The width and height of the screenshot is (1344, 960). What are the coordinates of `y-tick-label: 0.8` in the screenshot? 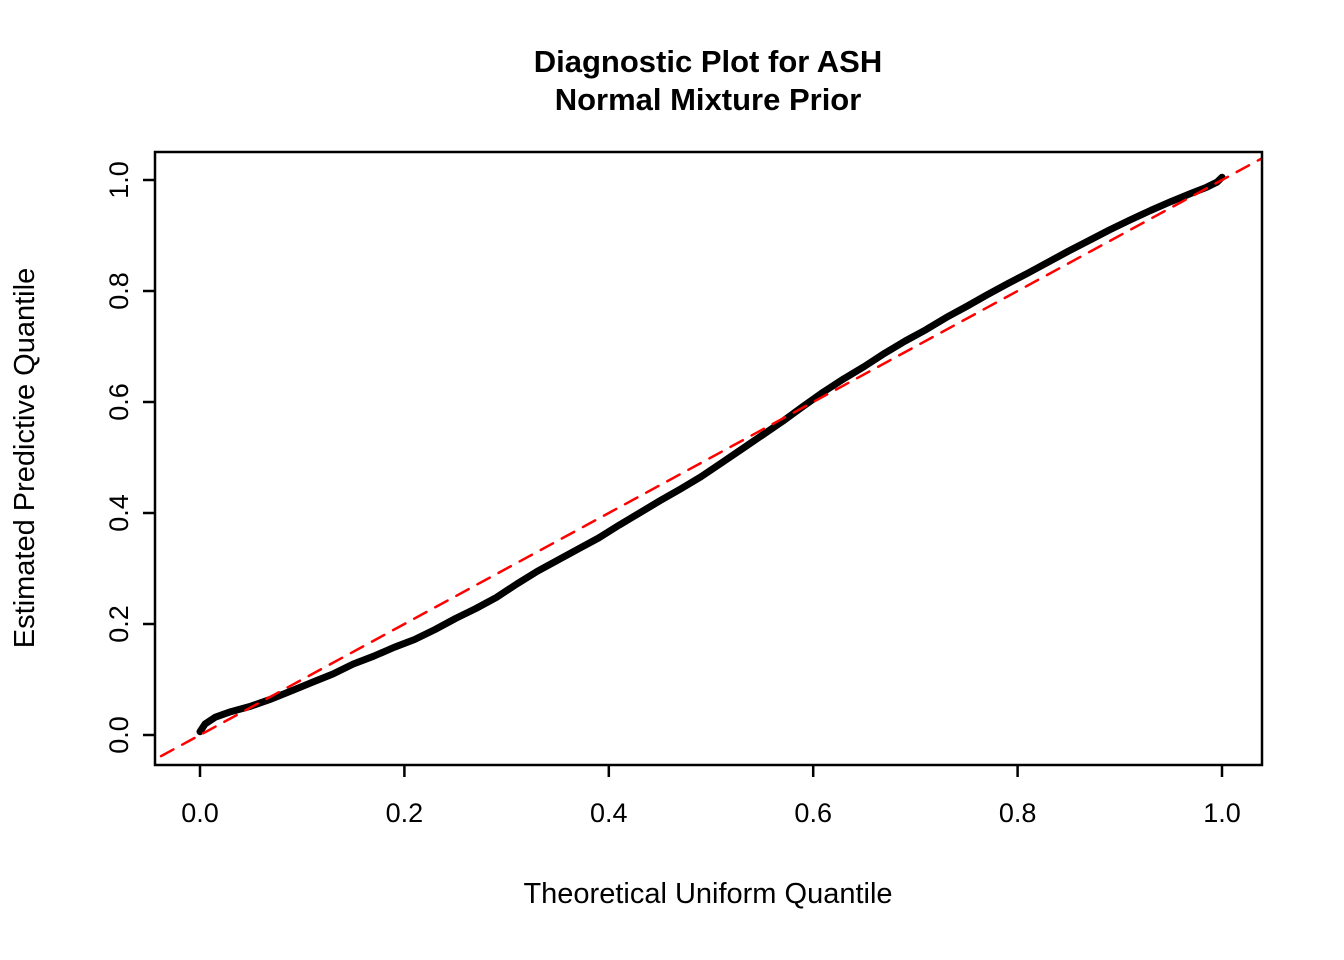 It's located at (119, 291).